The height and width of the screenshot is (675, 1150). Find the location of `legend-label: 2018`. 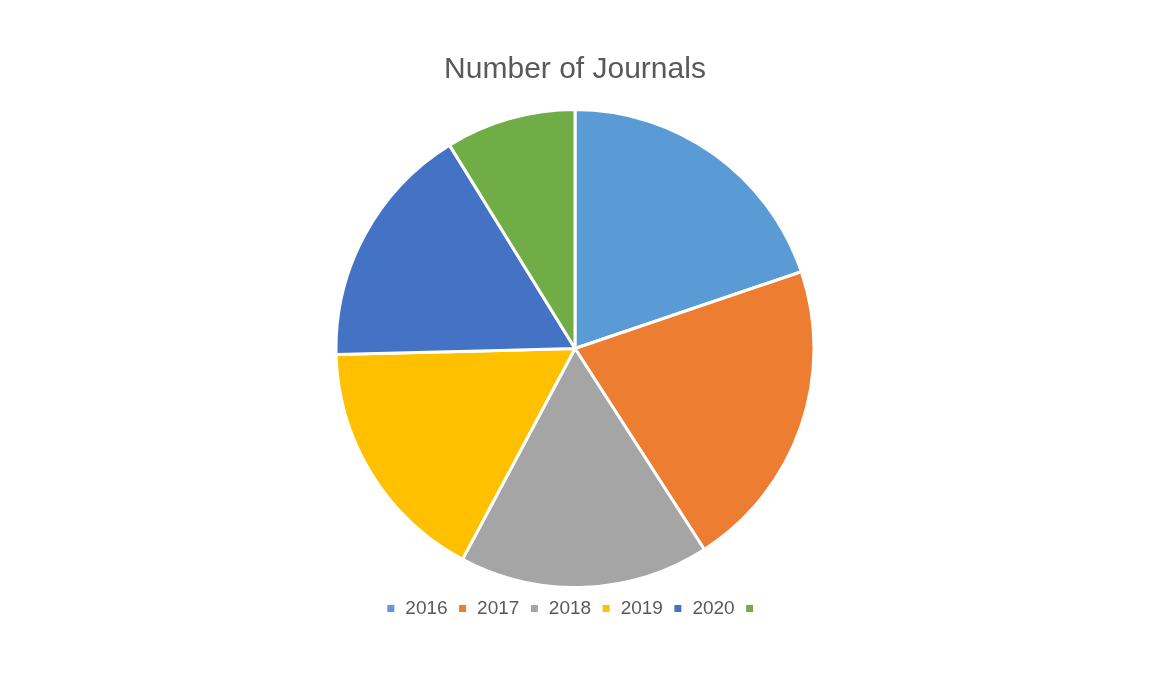

legend-label: 2018 is located at coordinates (570, 607).